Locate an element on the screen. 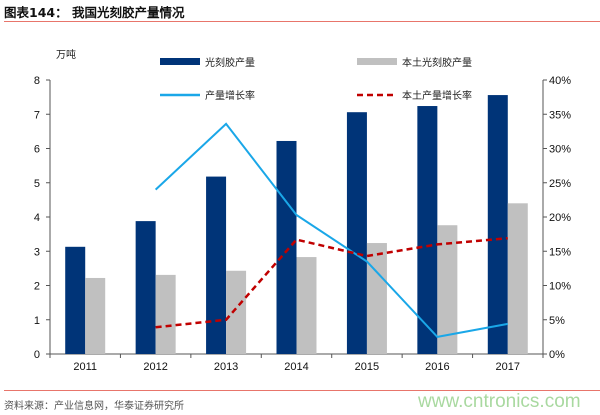 This screenshot has height=415, width=600. y-axis-unit-label: 万吨 is located at coordinates (66, 54).